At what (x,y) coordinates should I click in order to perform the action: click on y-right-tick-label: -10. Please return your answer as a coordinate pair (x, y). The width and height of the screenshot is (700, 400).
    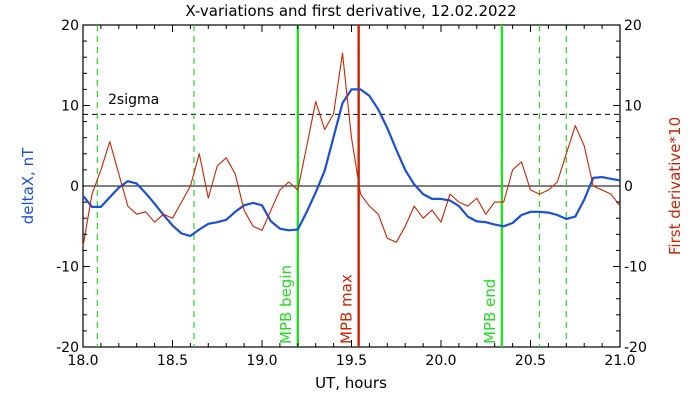
    Looking at the image, I should click on (635, 268).